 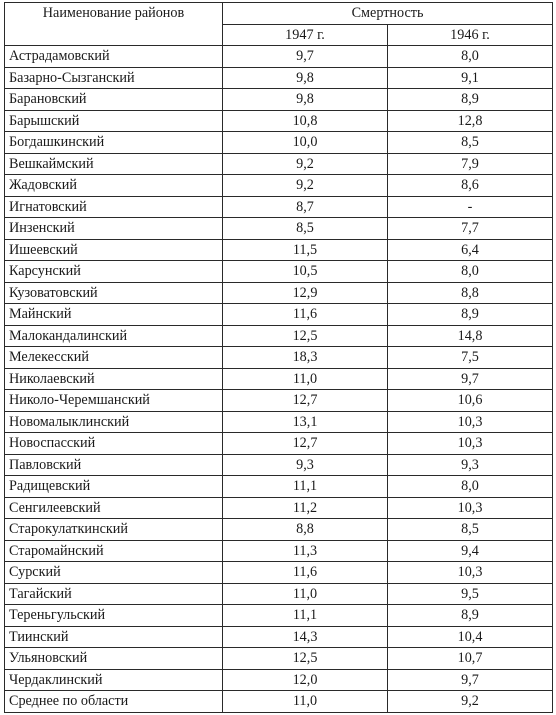 I want to click on table-row: Ульяновский 12,5 10,7, so click(x=279, y=658).